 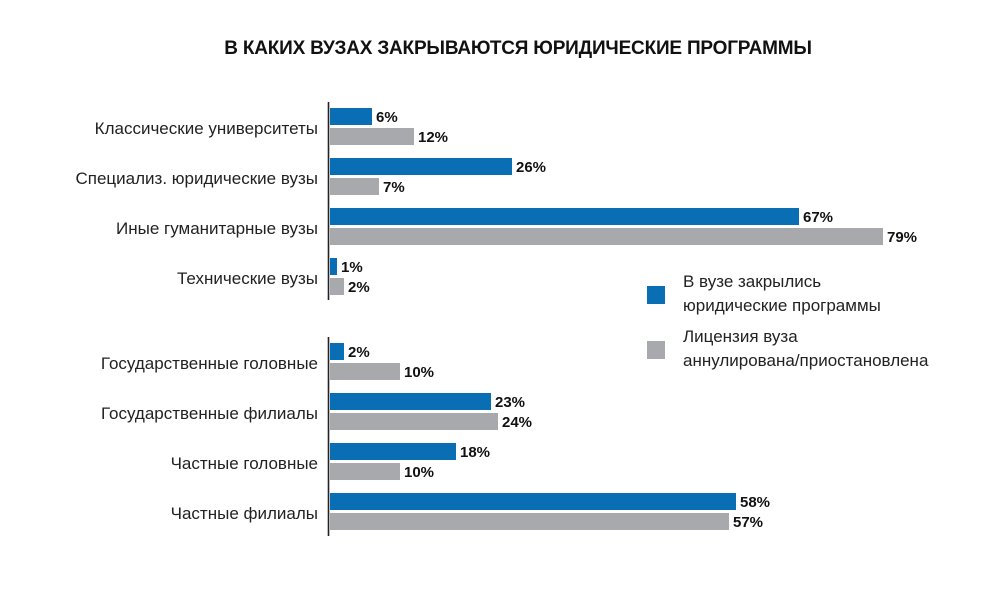 What do you see at coordinates (531, 167) in the screenshot?
I see `data-label: 26%` at bounding box center [531, 167].